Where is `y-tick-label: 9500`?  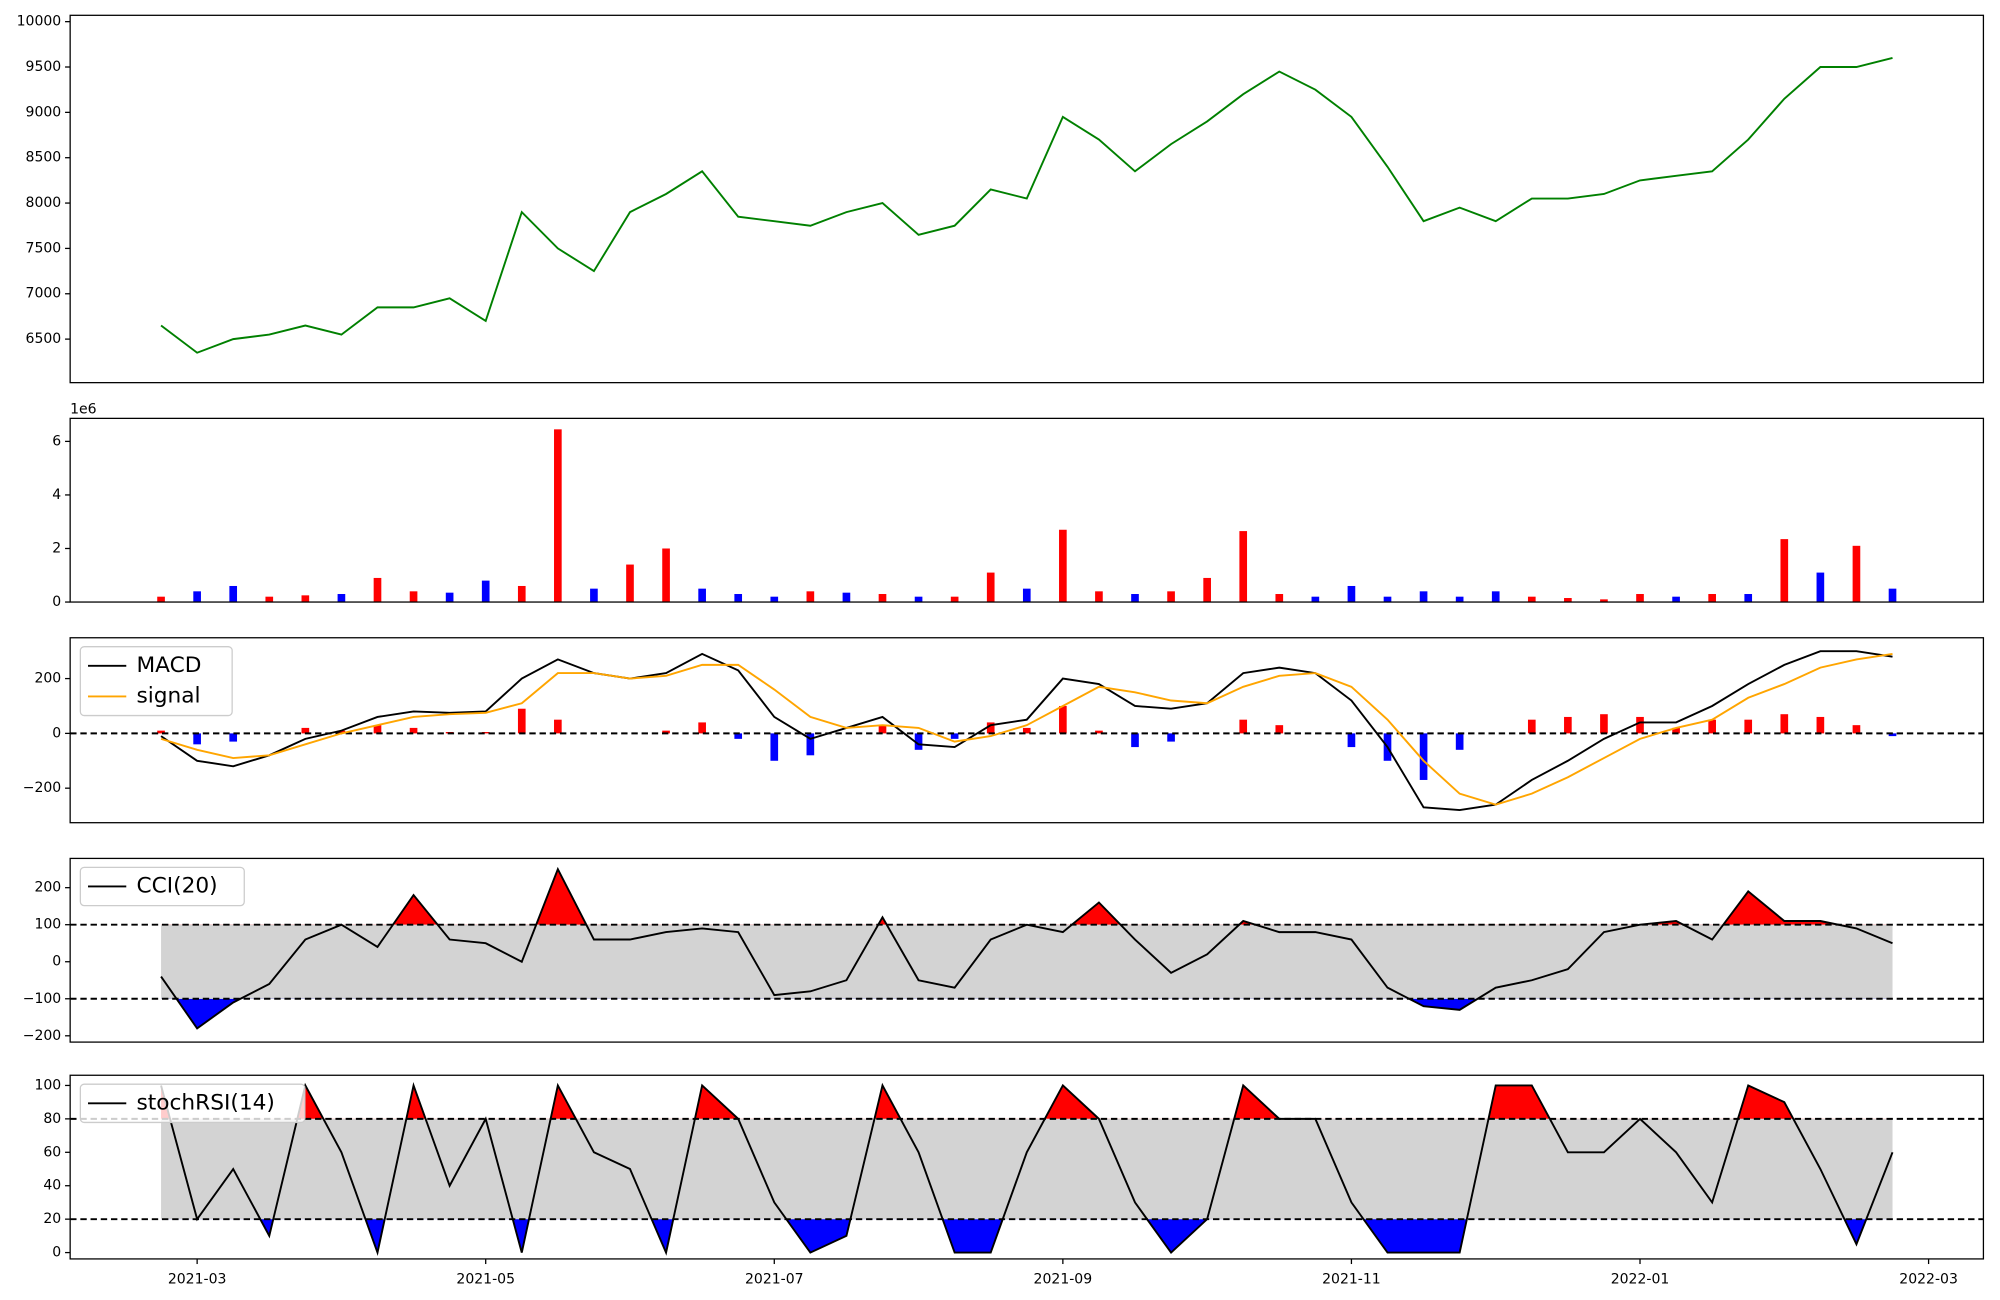
y-tick-label: 9500 is located at coordinates (44, 67).